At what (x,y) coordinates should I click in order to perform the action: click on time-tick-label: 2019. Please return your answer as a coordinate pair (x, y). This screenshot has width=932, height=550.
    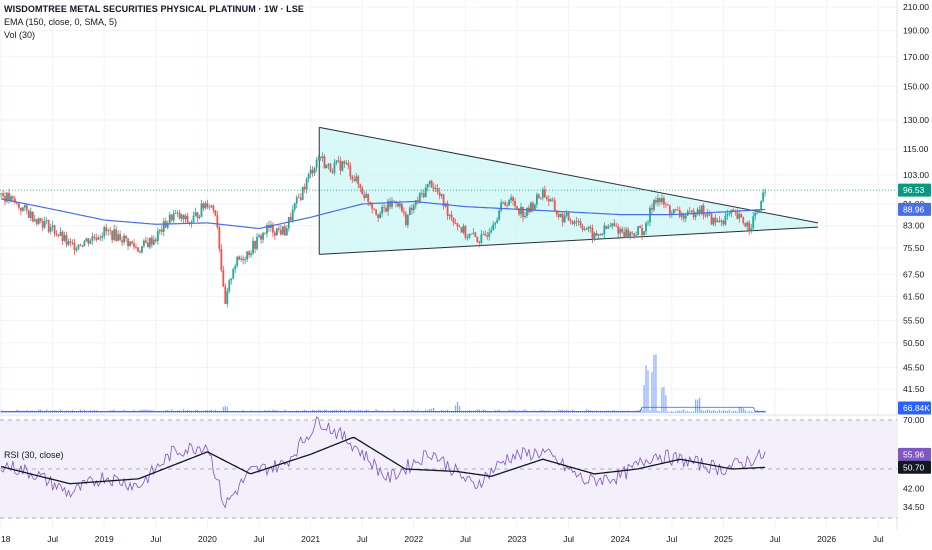
    Looking at the image, I should click on (104, 539).